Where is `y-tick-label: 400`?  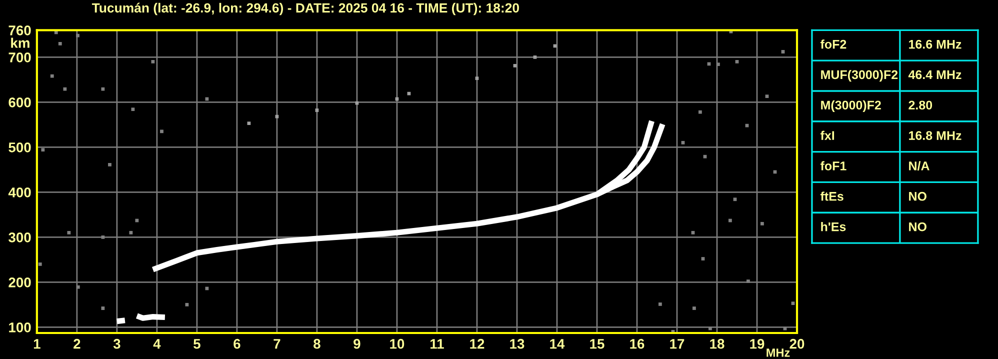 y-tick-label: 400 is located at coordinates (19, 192).